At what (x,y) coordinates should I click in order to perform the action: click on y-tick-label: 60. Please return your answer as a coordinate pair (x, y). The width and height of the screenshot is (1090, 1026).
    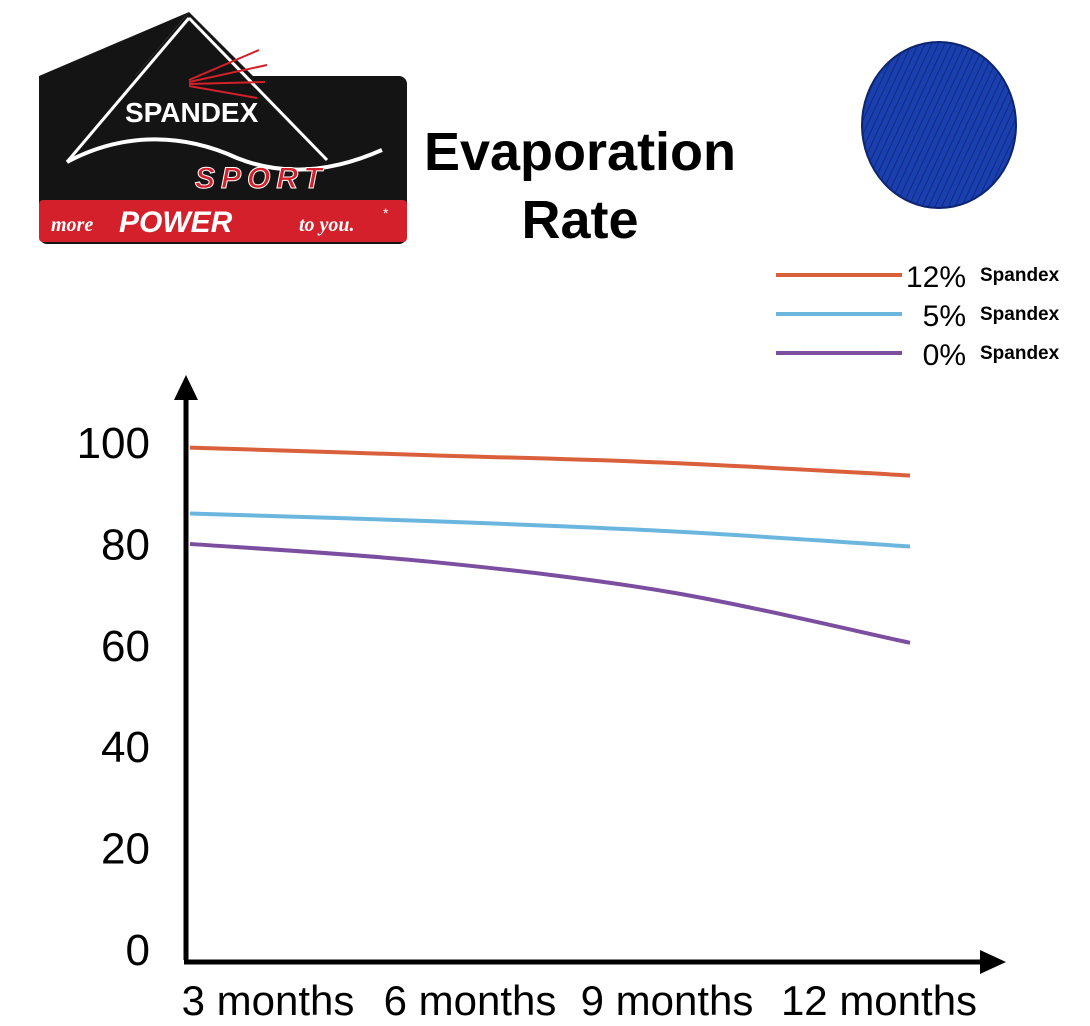
    Looking at the image, I should click on (125, 646).